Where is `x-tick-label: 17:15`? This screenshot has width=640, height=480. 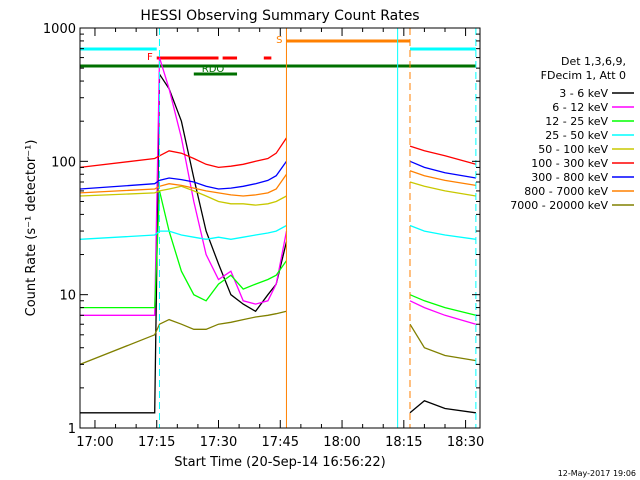 x-tick-label: 17:15 is located at coordinates (156, 442).